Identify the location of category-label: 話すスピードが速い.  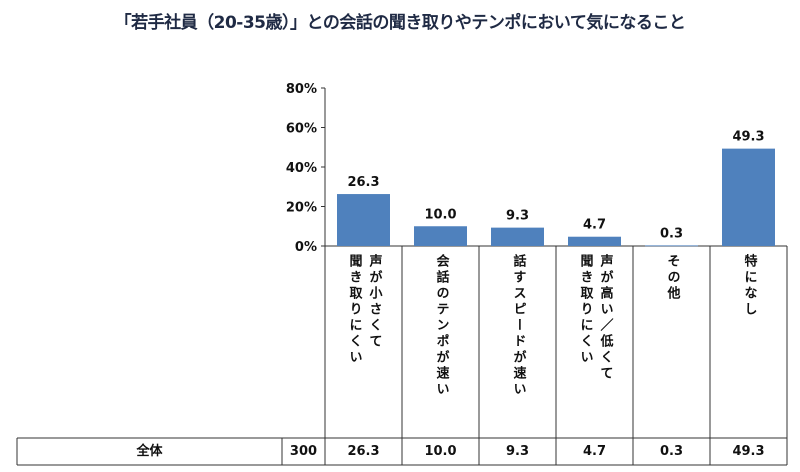
(517, 344).